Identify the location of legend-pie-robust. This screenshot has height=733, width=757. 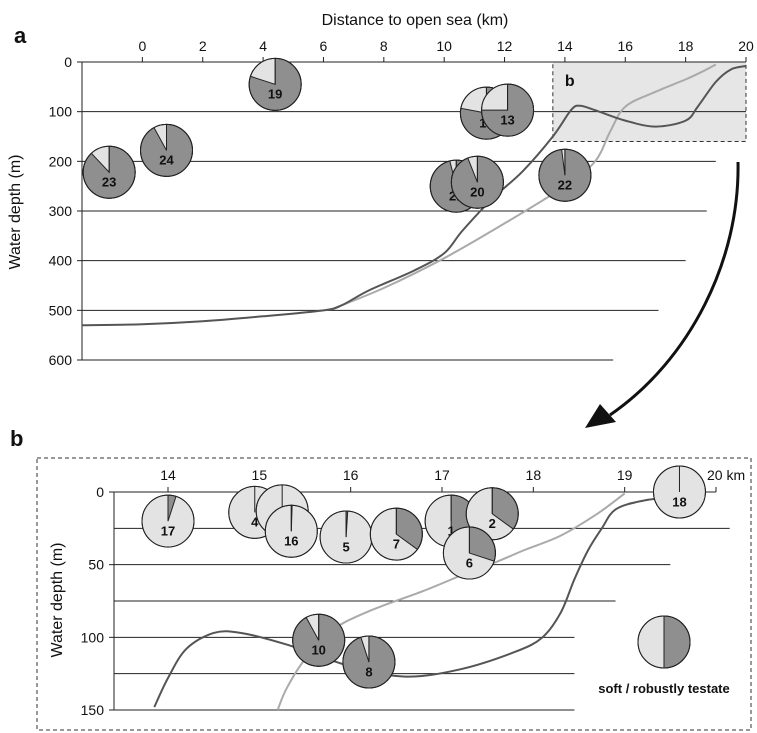
(677, 642).